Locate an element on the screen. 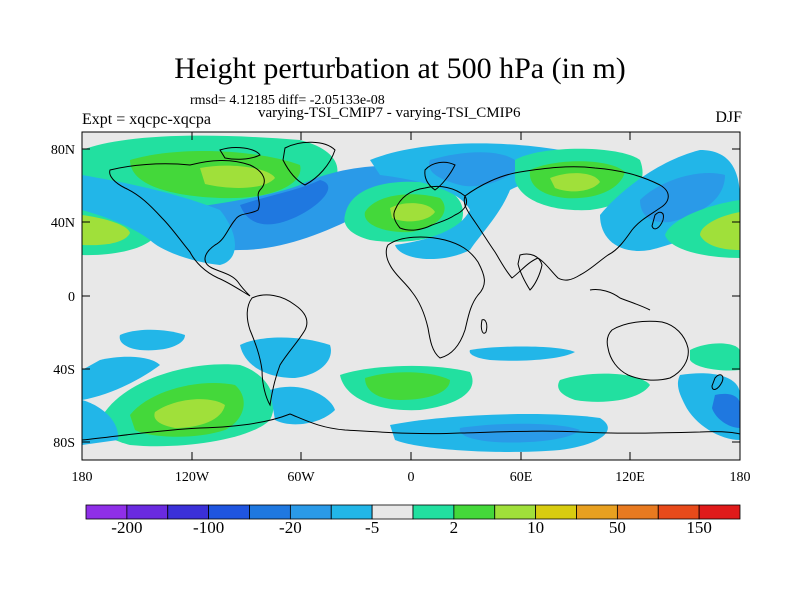  colorbar-label: 10 is located at coordinates (535, 527).